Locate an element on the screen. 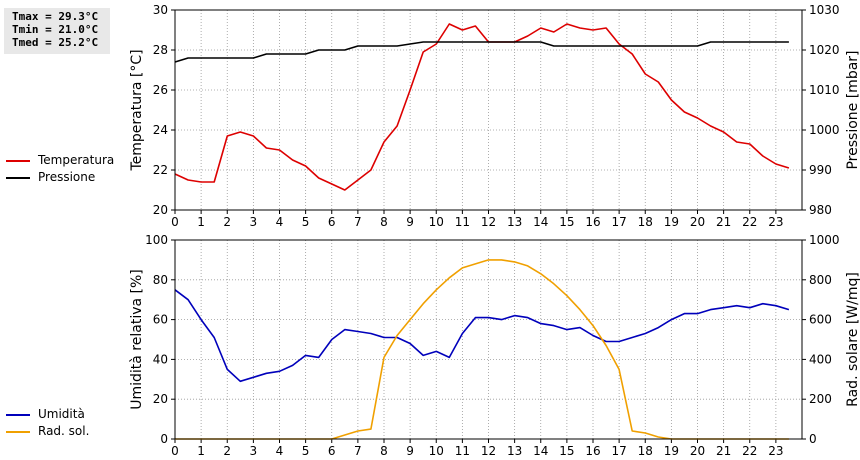  legend-swatch-radiation is located at coordinates (18, 432).